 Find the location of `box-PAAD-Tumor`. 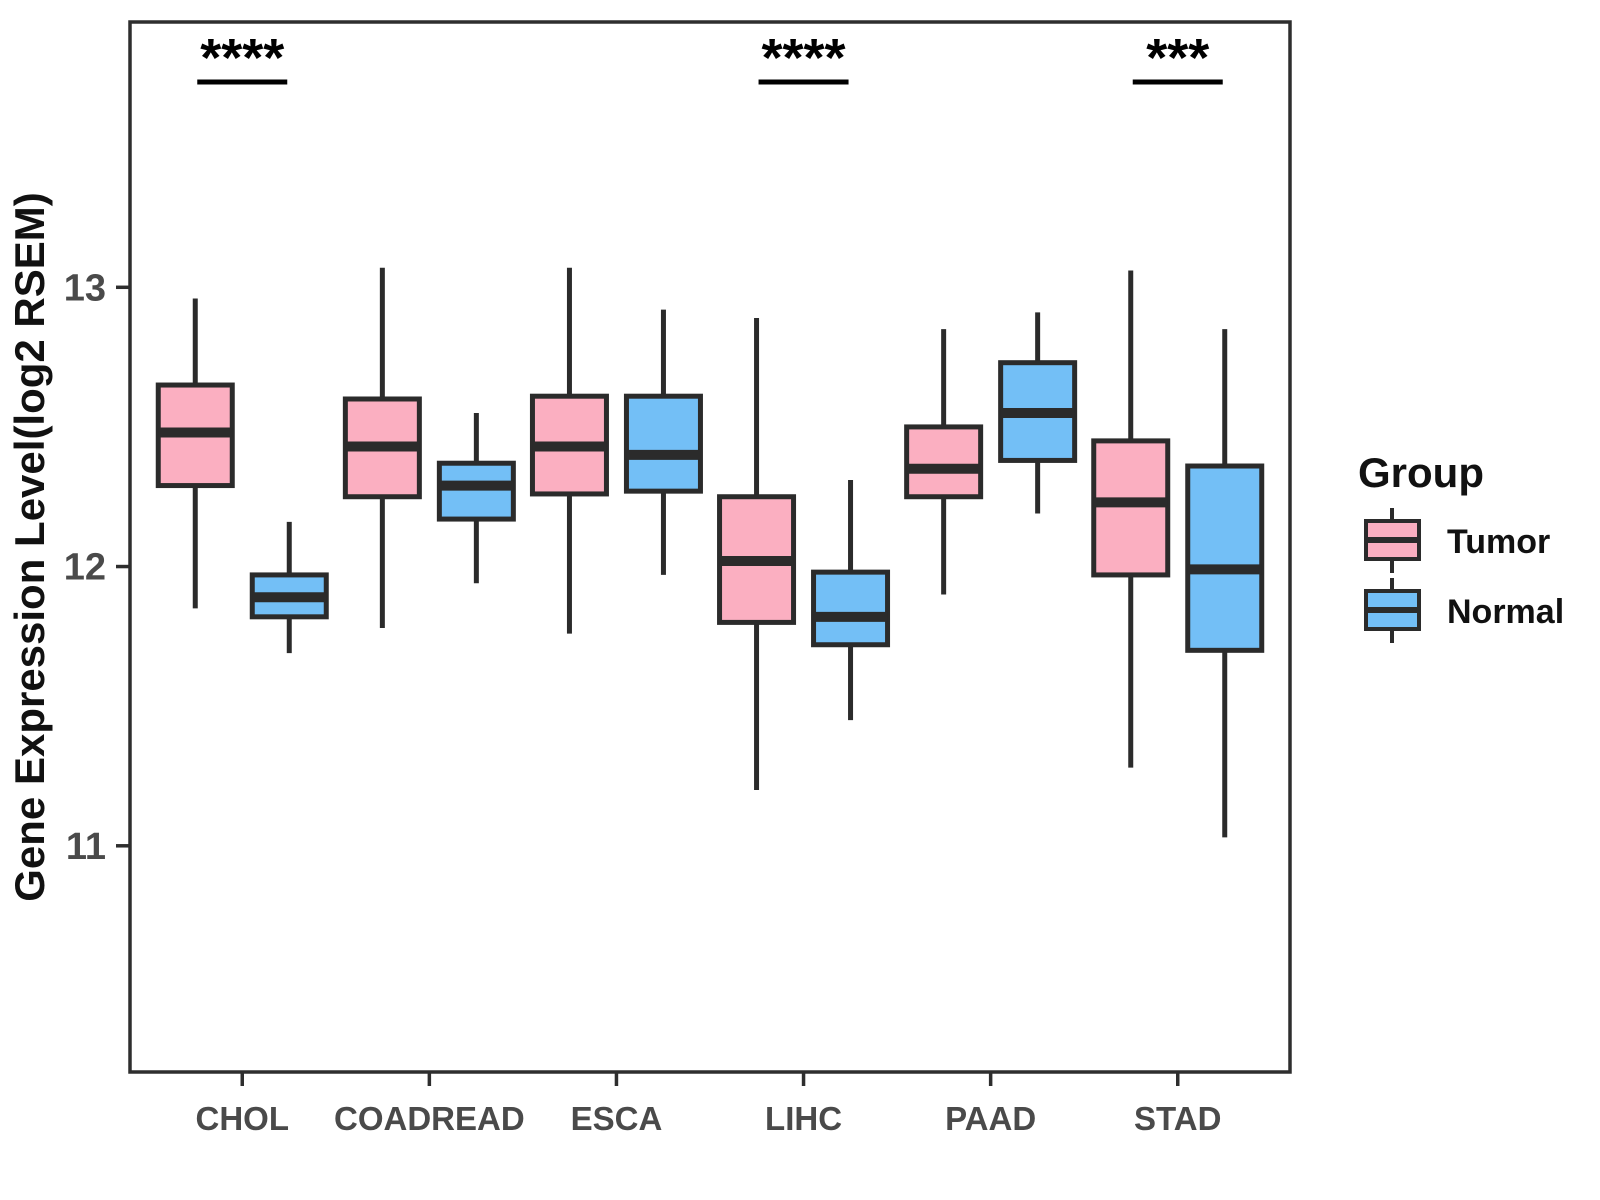

box-PAAD-Tumor is located at coordinates (944, 462).